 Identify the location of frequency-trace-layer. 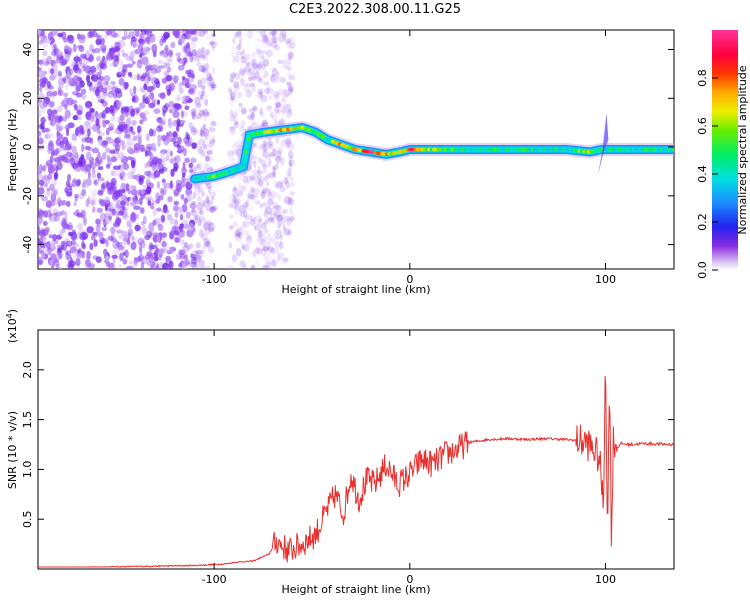
(431, 149).